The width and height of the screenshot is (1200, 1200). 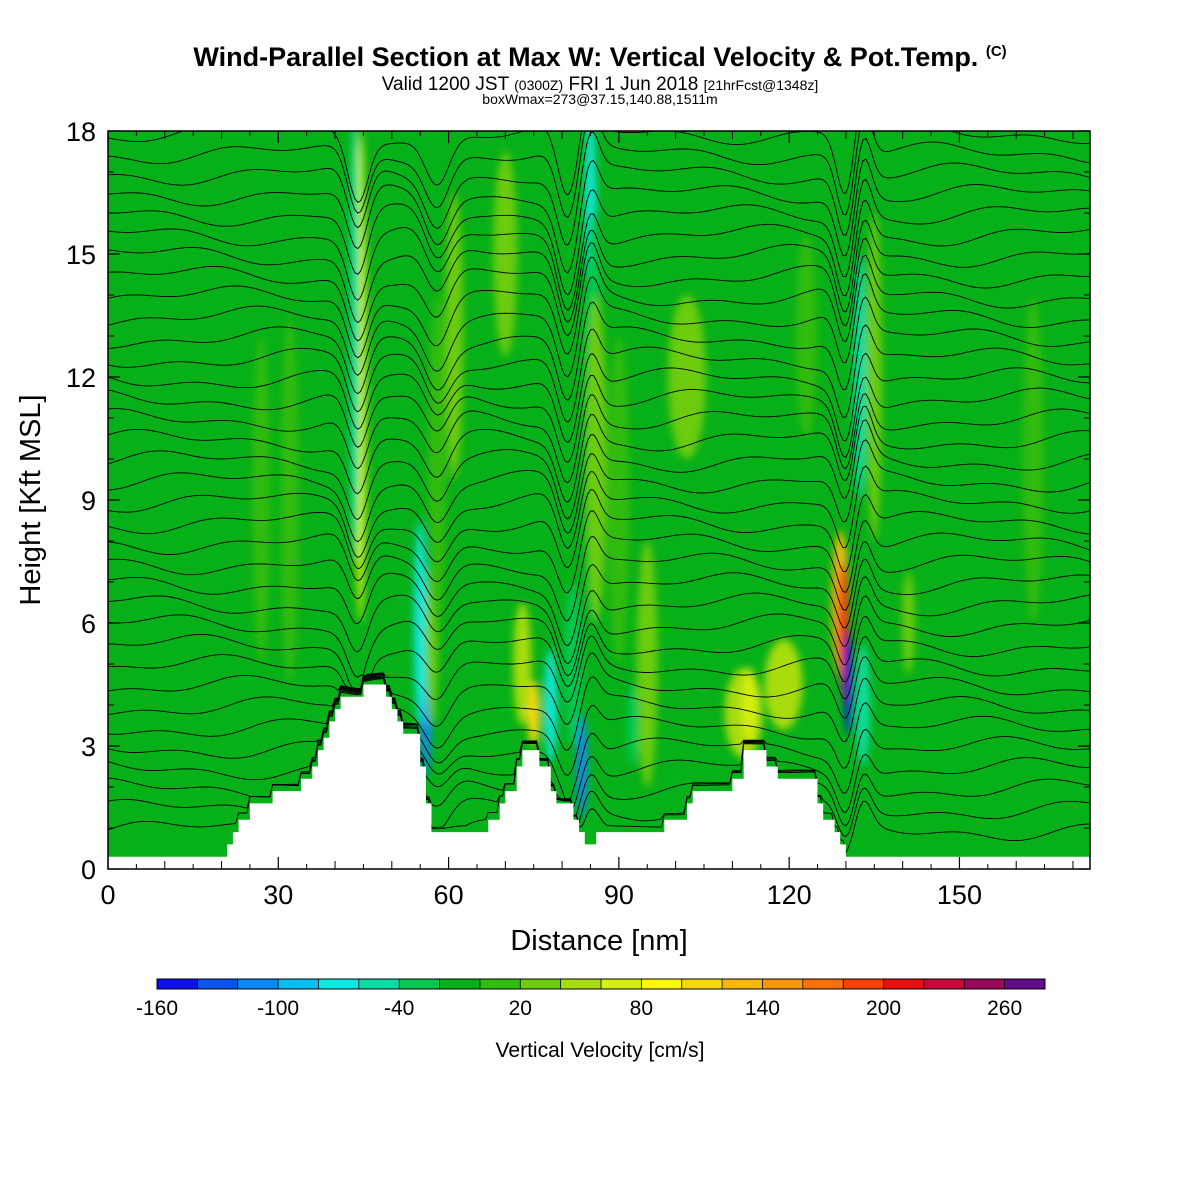 I want to click on x-tick-label: 0, so click(x=107, y=895).